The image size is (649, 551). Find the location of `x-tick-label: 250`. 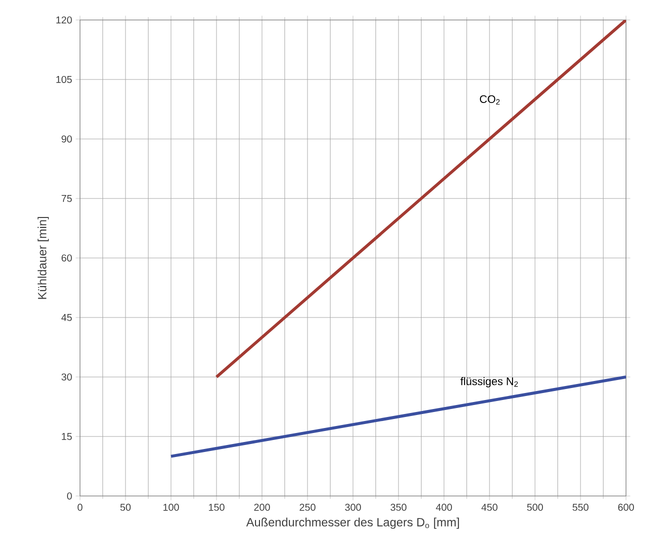

x-tick-label: 250 is located at coordinates (308, 507).